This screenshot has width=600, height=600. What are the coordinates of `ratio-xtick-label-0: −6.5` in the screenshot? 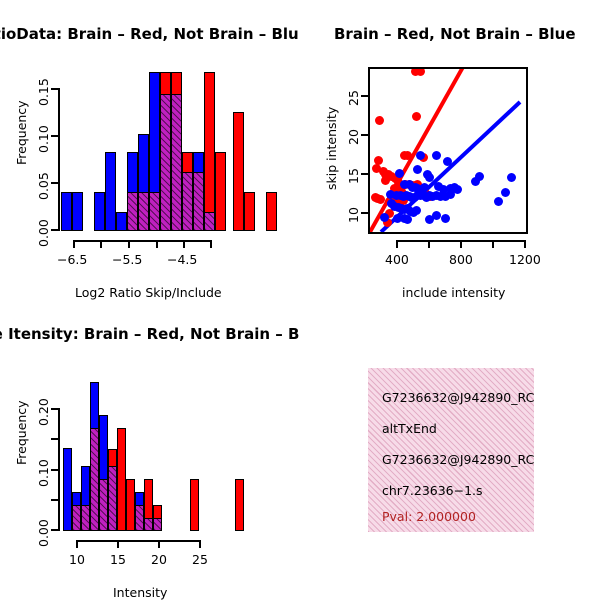 It's located at (72, 259).